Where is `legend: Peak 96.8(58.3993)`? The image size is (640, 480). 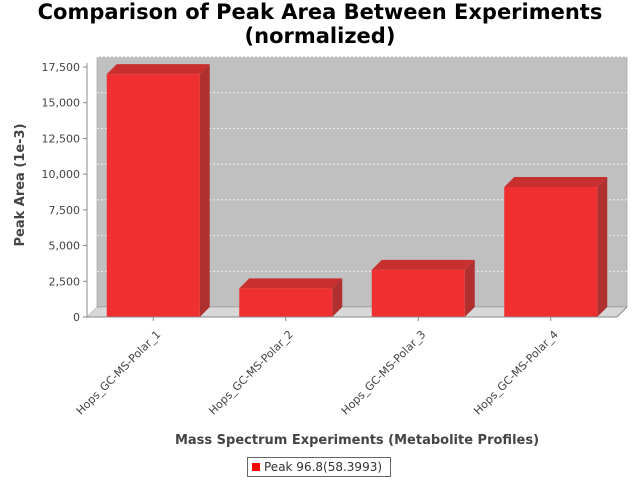
legend: Peak 96.8(58.3993) is located at coordinates (319, 467).